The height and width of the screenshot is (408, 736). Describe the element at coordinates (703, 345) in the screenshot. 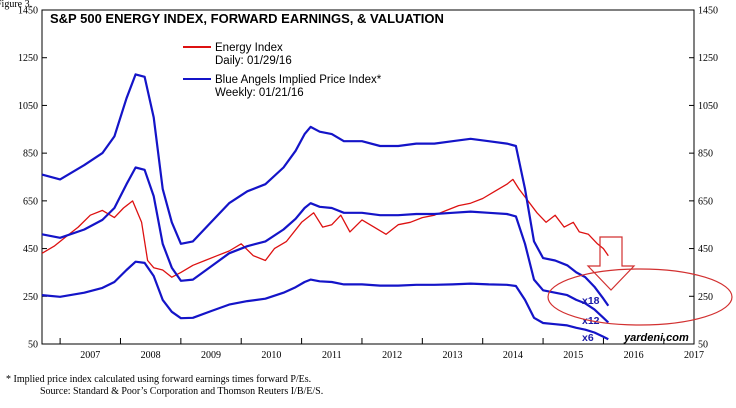

I see `y-tick-label-right: 50` at that location.